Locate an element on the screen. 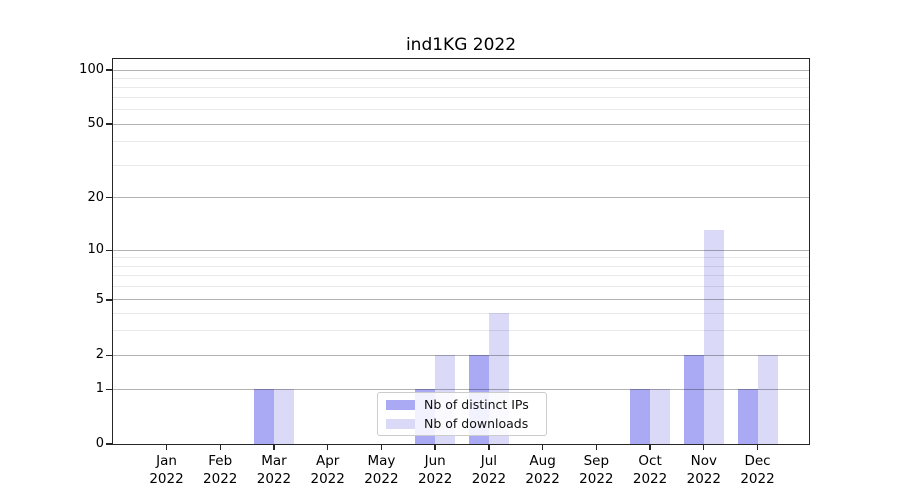 This screenshot has width=900, height=500. legend-entry: Nb of downloads is located at coordinates (462, 423).